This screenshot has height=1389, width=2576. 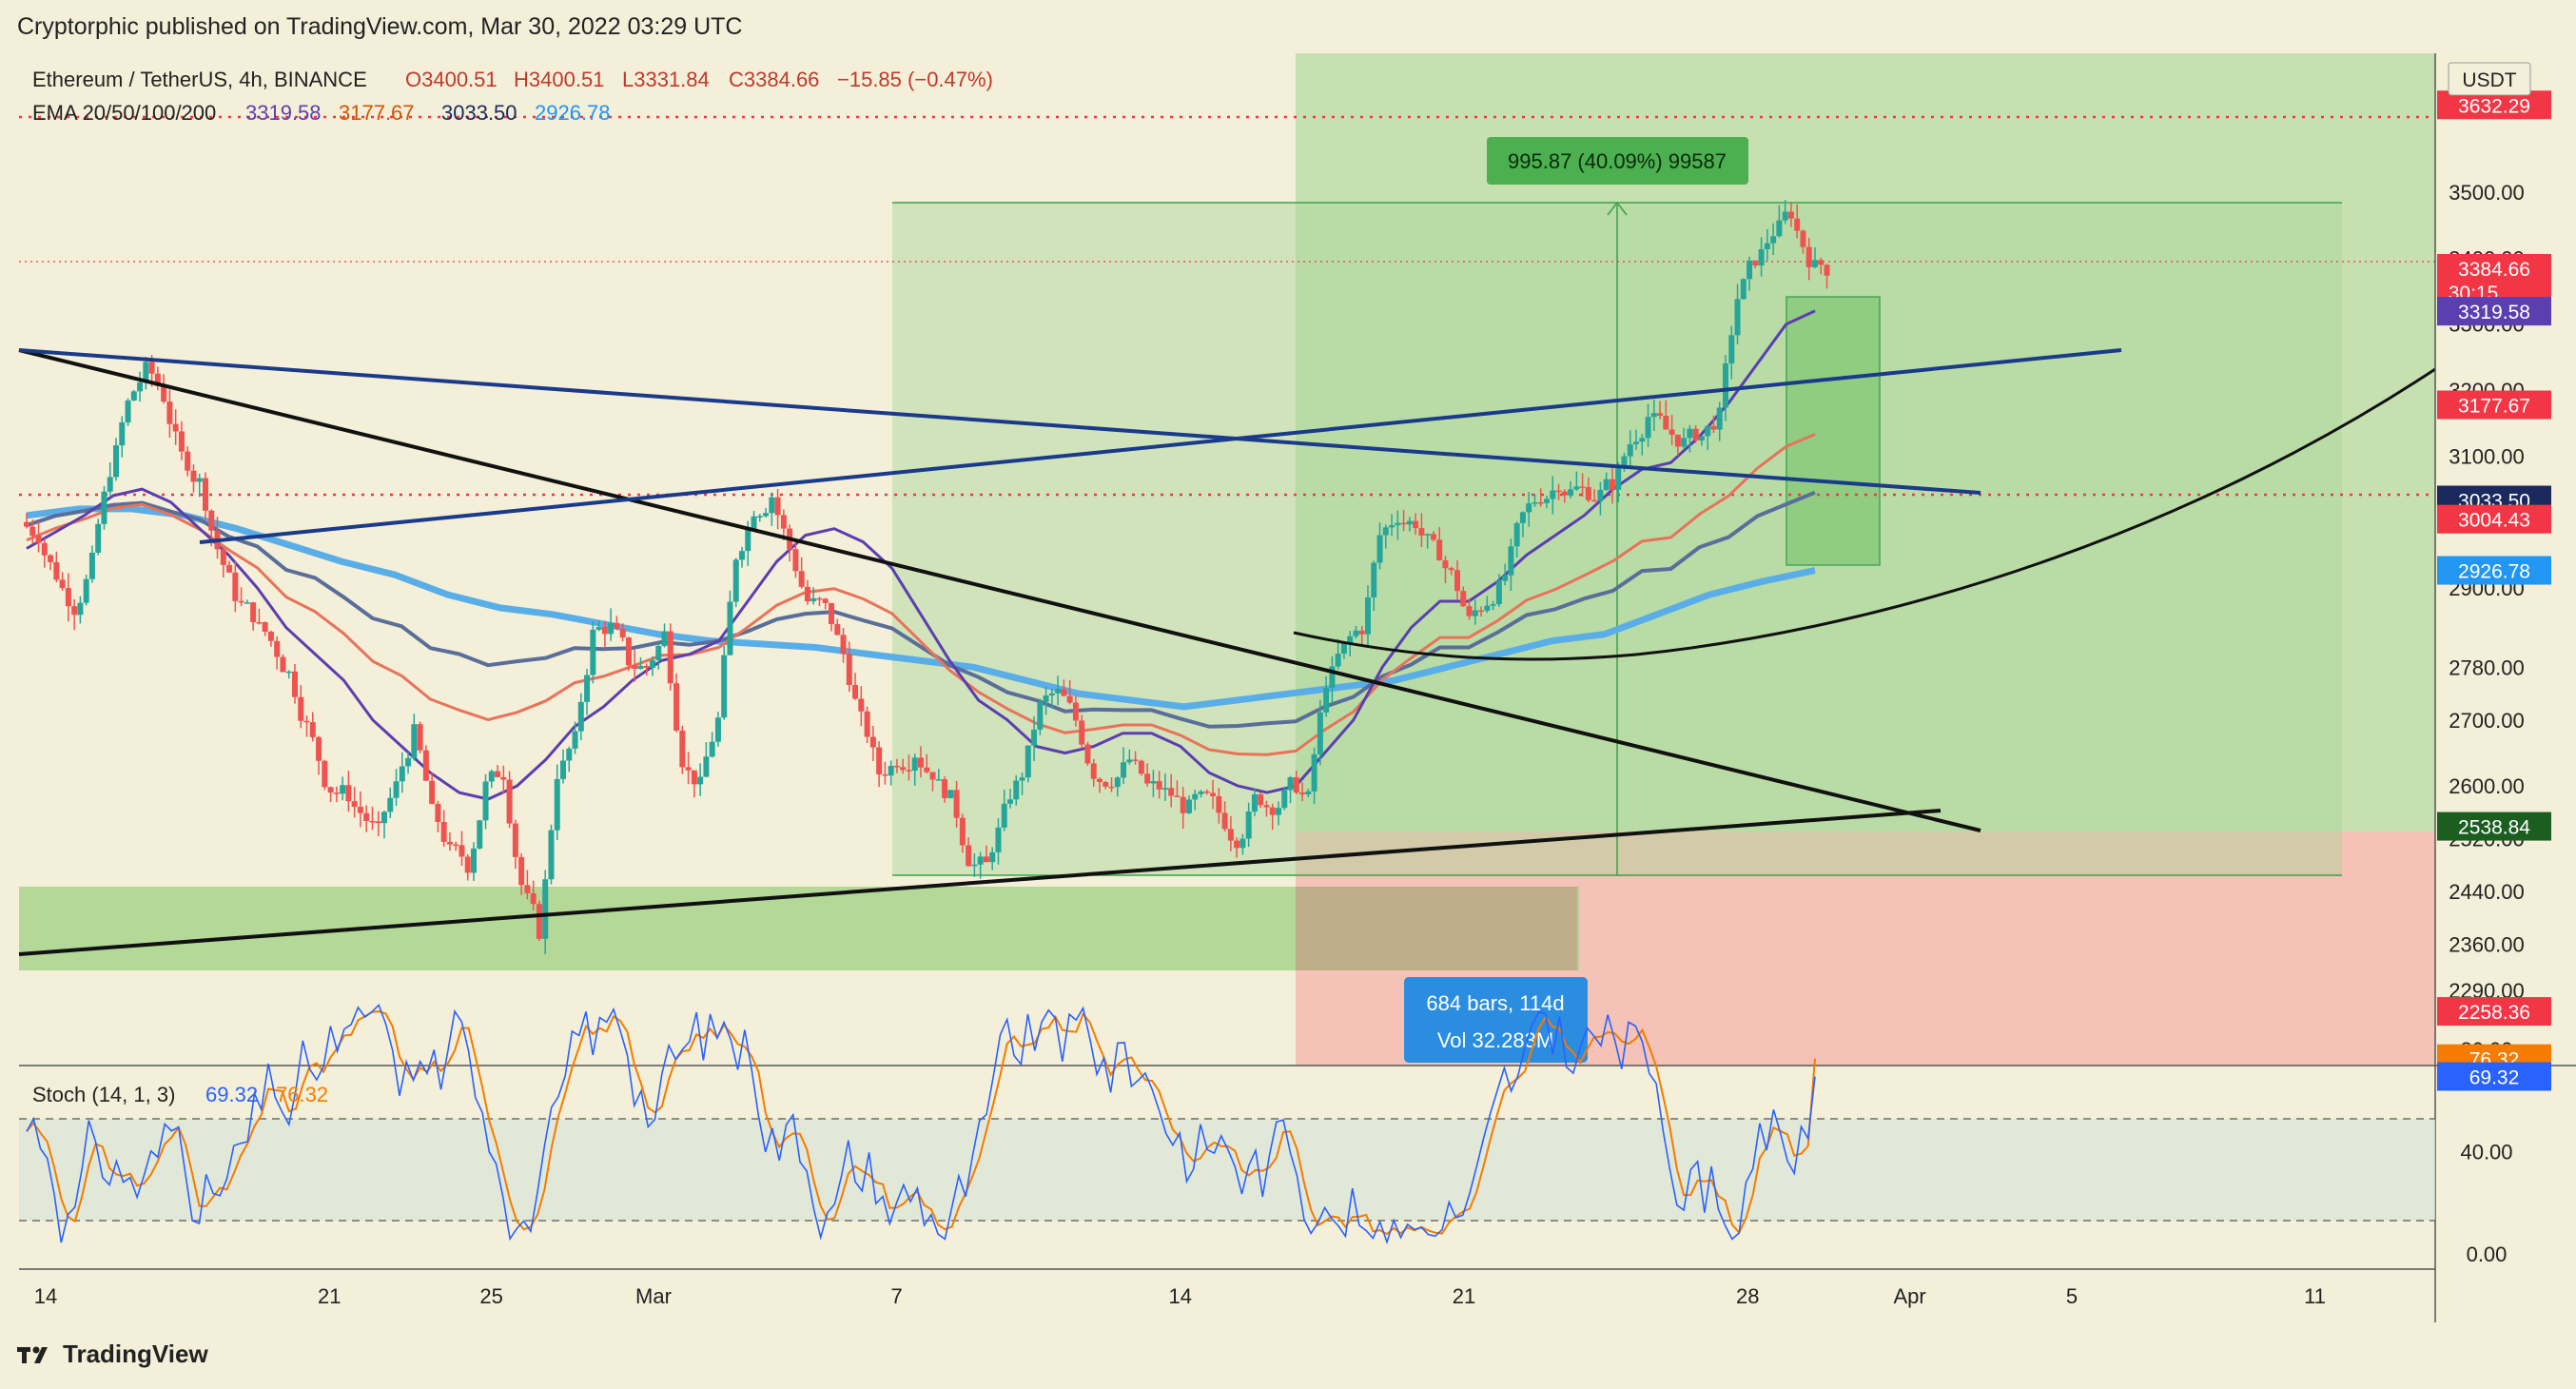 What do you see at coordinates (2487, 892) in the screenshot?
I see `price-tick: 2440.00` at bounding box center [2487, 892].